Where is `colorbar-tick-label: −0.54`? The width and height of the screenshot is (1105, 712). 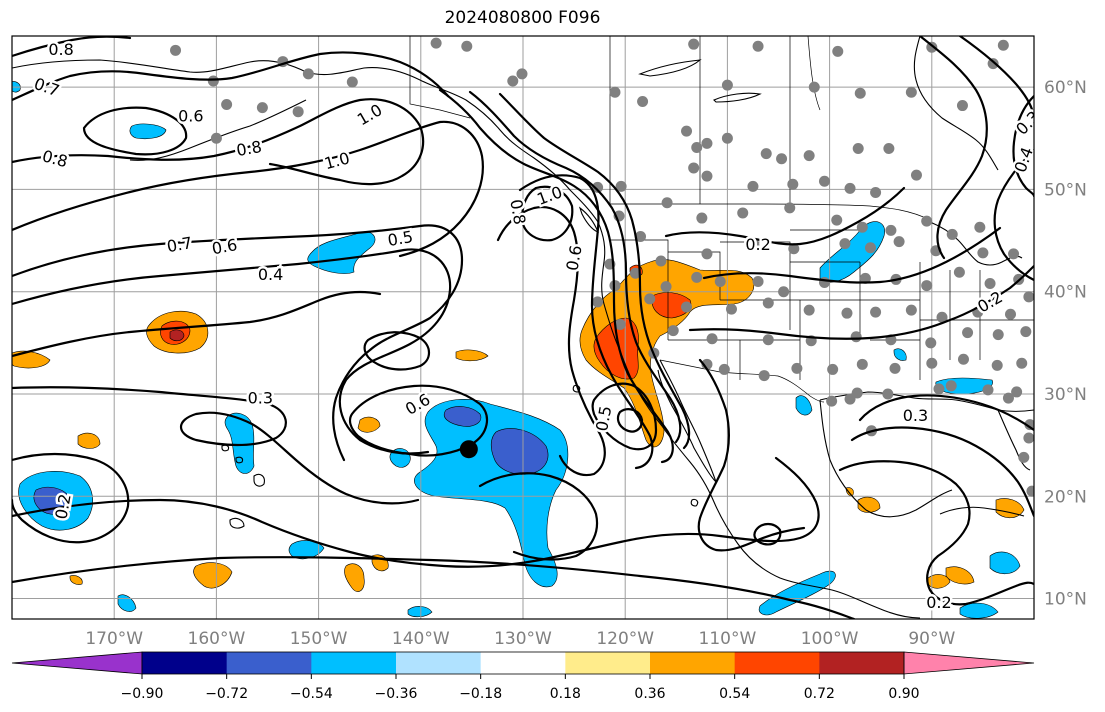 colorbar-tick-label: −0.54 is located at coordinates (311, 694).